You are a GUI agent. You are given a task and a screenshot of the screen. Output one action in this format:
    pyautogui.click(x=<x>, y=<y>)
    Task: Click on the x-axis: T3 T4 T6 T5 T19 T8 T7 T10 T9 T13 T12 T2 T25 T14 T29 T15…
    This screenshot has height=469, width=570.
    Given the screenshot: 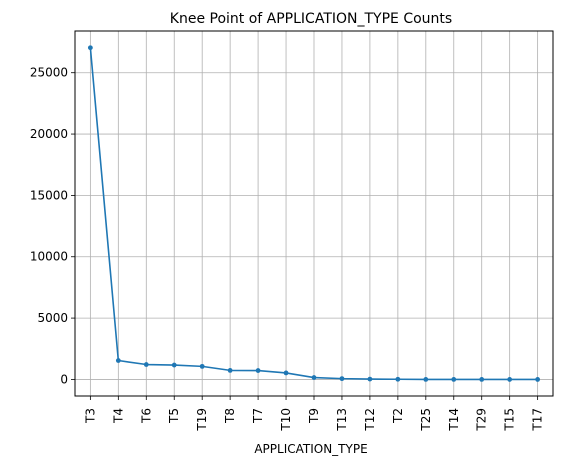 What is the action you would take?
    pyautogui.click(x=314, y=414)
    